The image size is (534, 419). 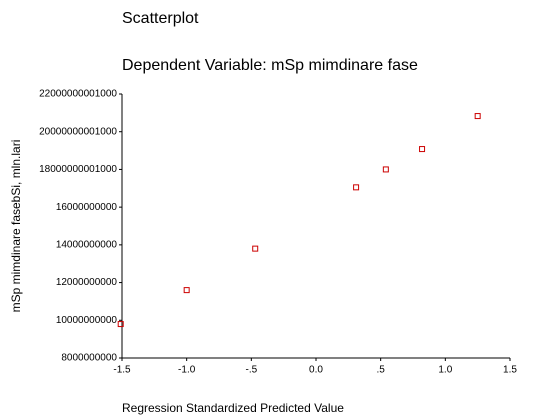 I want to click on x-tick-label: -.5, so click(x=251, y=370).